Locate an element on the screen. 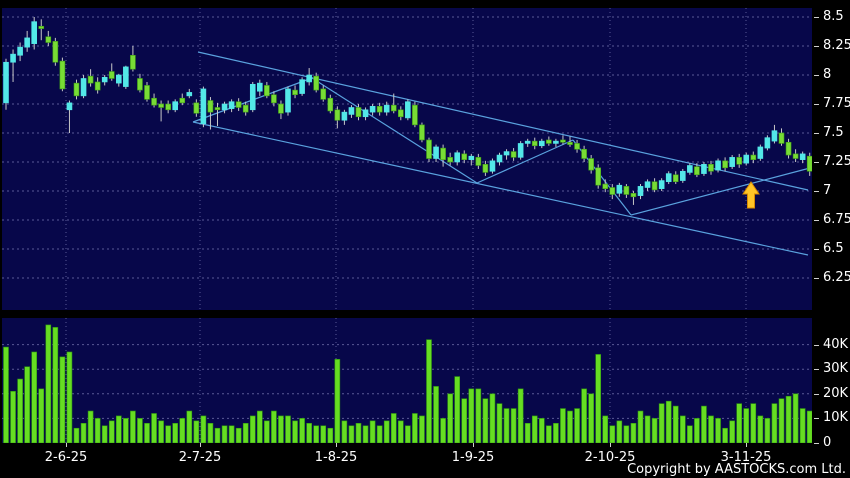 The image size is (850, 478). price-tick-label: 6.75 is located at coordinates (836, 219).